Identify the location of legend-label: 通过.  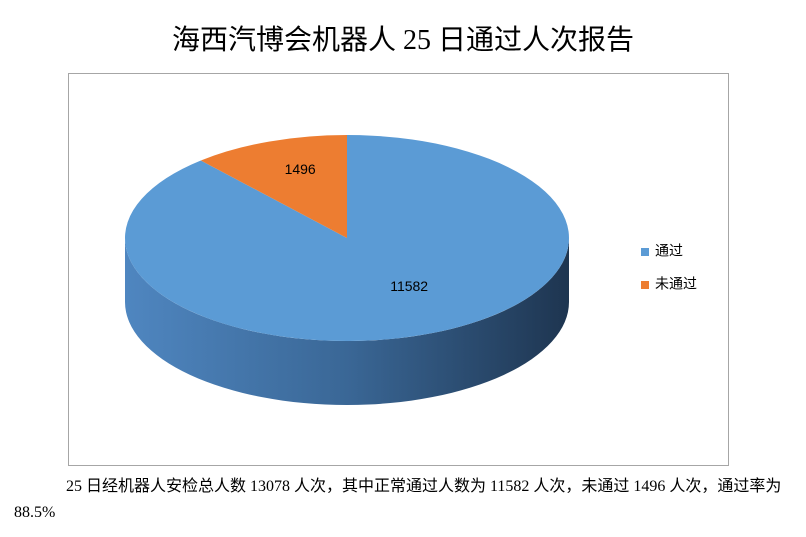
(669, 251).